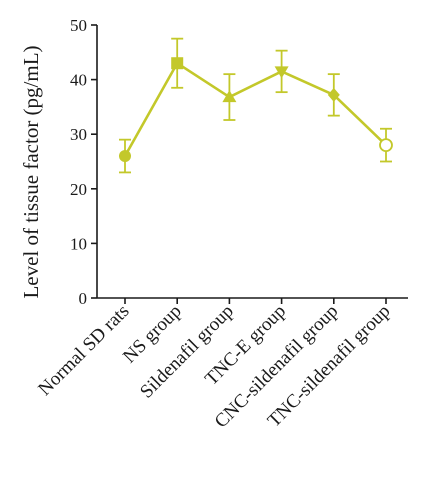 The image size is (425, 500). Describe the element at coordinates (78, 243) in the screenshot. I see `y-tick-label: 10` at that location.